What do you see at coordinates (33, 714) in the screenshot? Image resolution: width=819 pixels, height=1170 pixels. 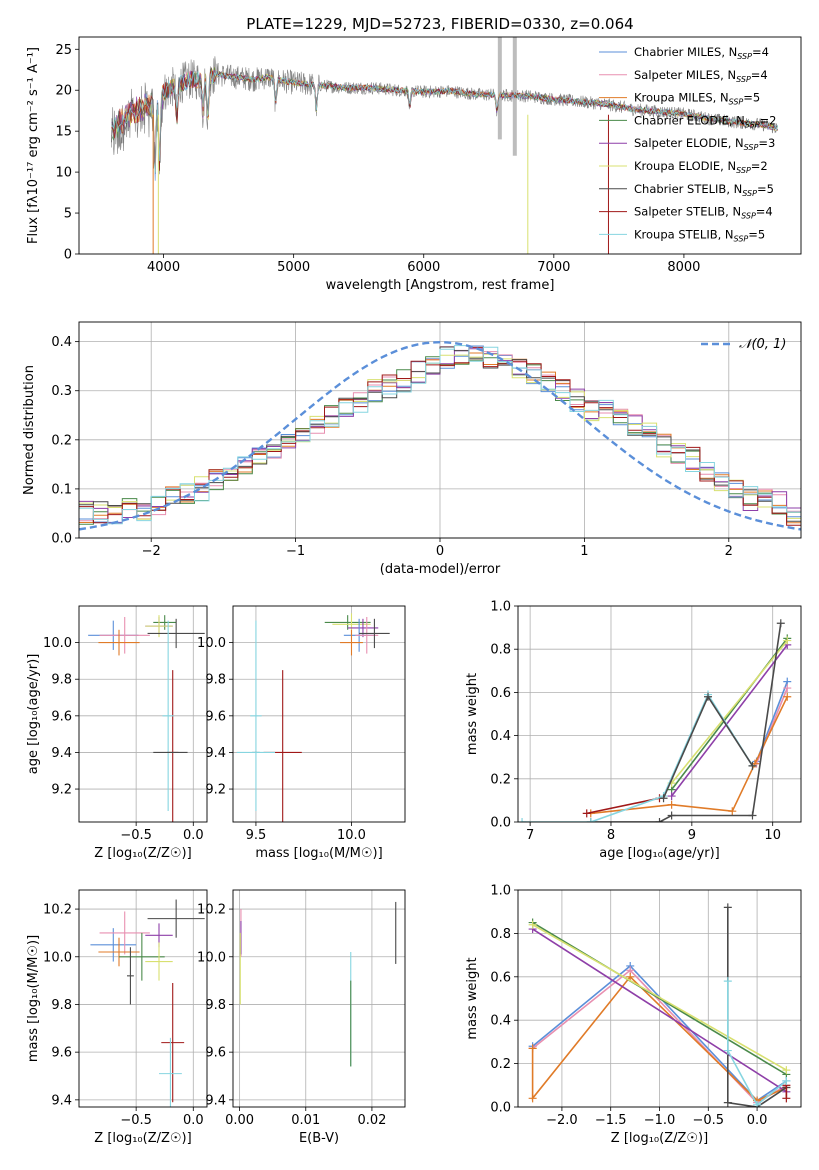 I see `y-axis-label: age [log₁₀(age/yr)]` at bounding box center [33, 714].